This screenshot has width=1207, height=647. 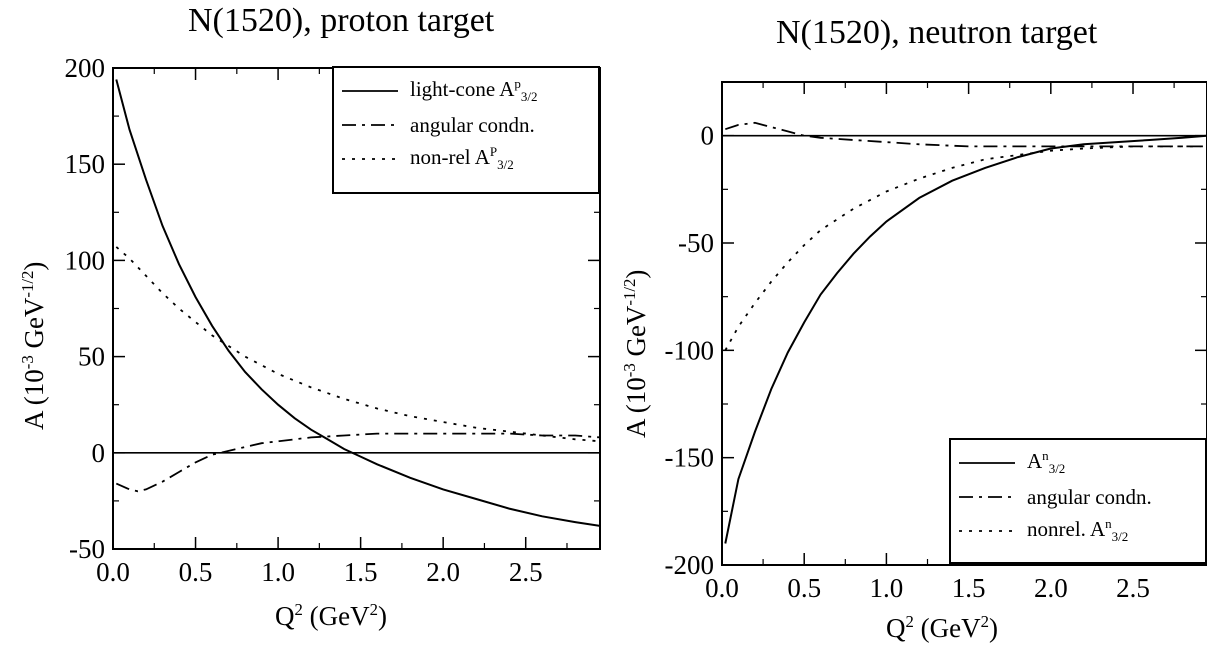 I want to click on legend-label: nonrel. An3/2, so click(x=1077, y=530).